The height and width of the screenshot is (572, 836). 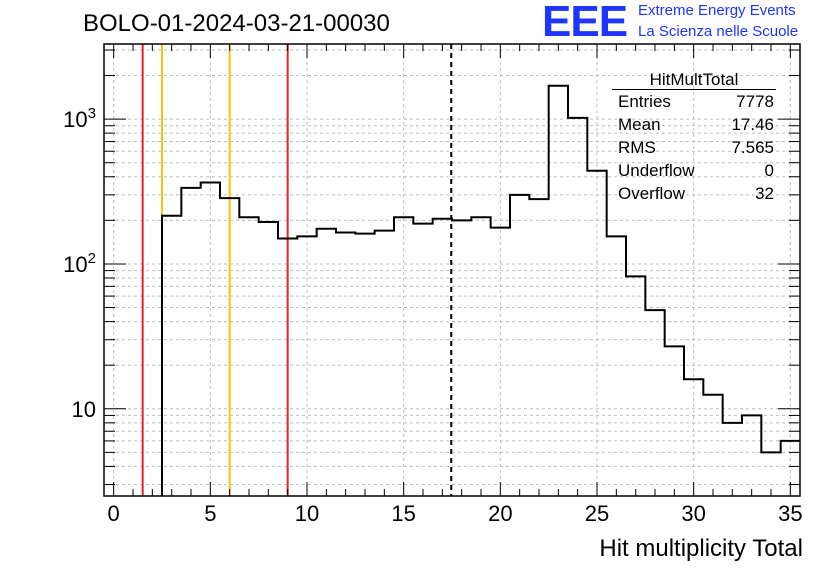 What do you see at coordinates (114, 513) in the screenshot?
I see `x-tick-label: 0` at bounding box center [114, 513].